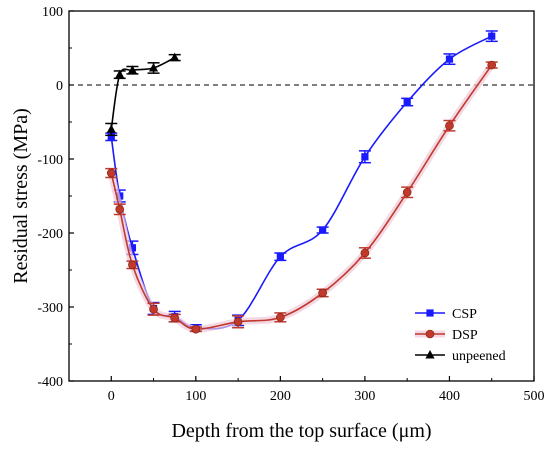 Image resolution: width=550 pixels, height=449 pixels. What do you see at coordinates (195, 396) in the screenshot?
I see `x-tick-label: 100` at bounding box center [195, 396].